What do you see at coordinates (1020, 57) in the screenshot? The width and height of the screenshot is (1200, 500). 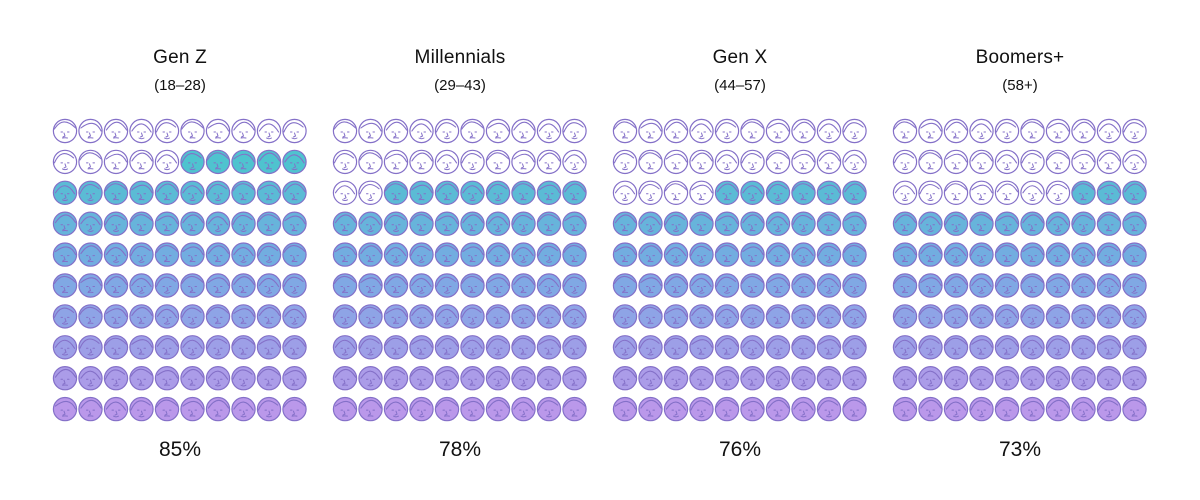 I see `panel-title: Boomers+` at bounding box center [1020, 57].